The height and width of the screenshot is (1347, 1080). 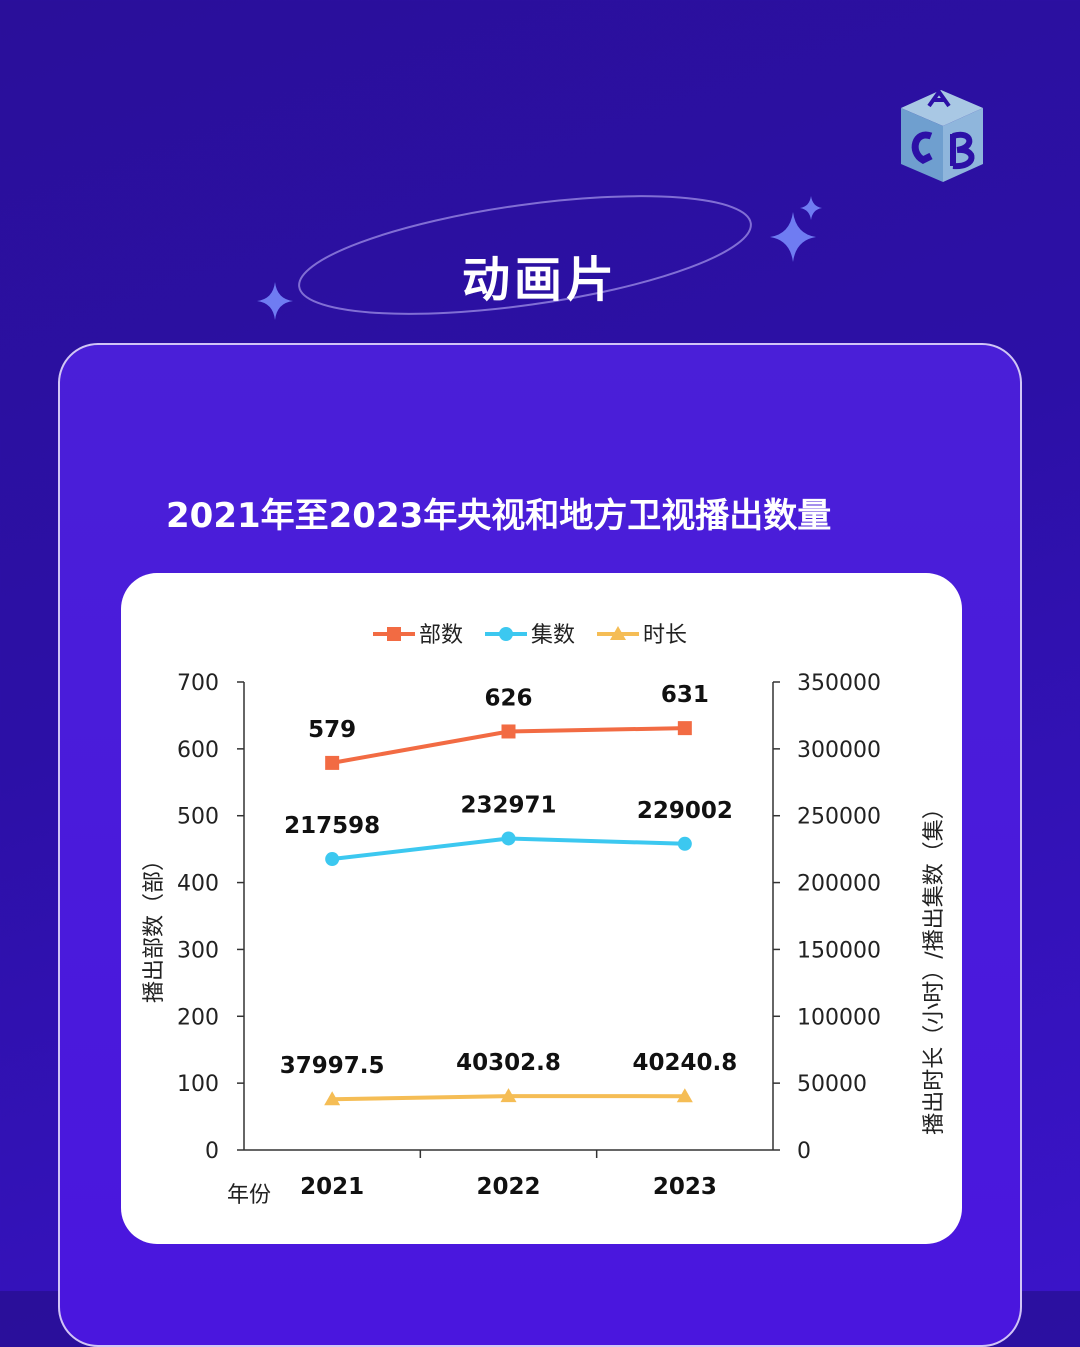 I want to click on left-tick-label: 100, so click(x=198, y=1084).